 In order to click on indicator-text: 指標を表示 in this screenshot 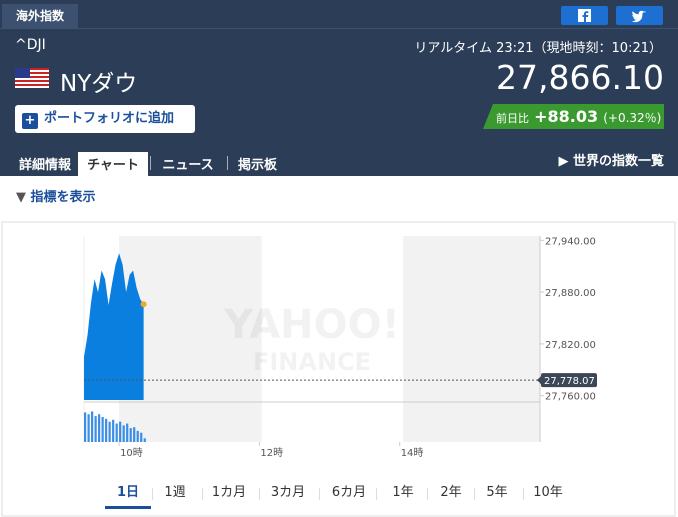, I will do `click(63, 197)`.